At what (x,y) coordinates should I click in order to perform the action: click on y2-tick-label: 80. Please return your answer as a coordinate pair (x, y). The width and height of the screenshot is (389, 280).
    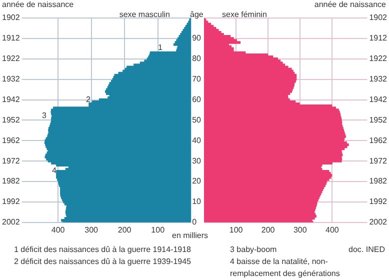
    Looking at the image, I should click on (197, 59).